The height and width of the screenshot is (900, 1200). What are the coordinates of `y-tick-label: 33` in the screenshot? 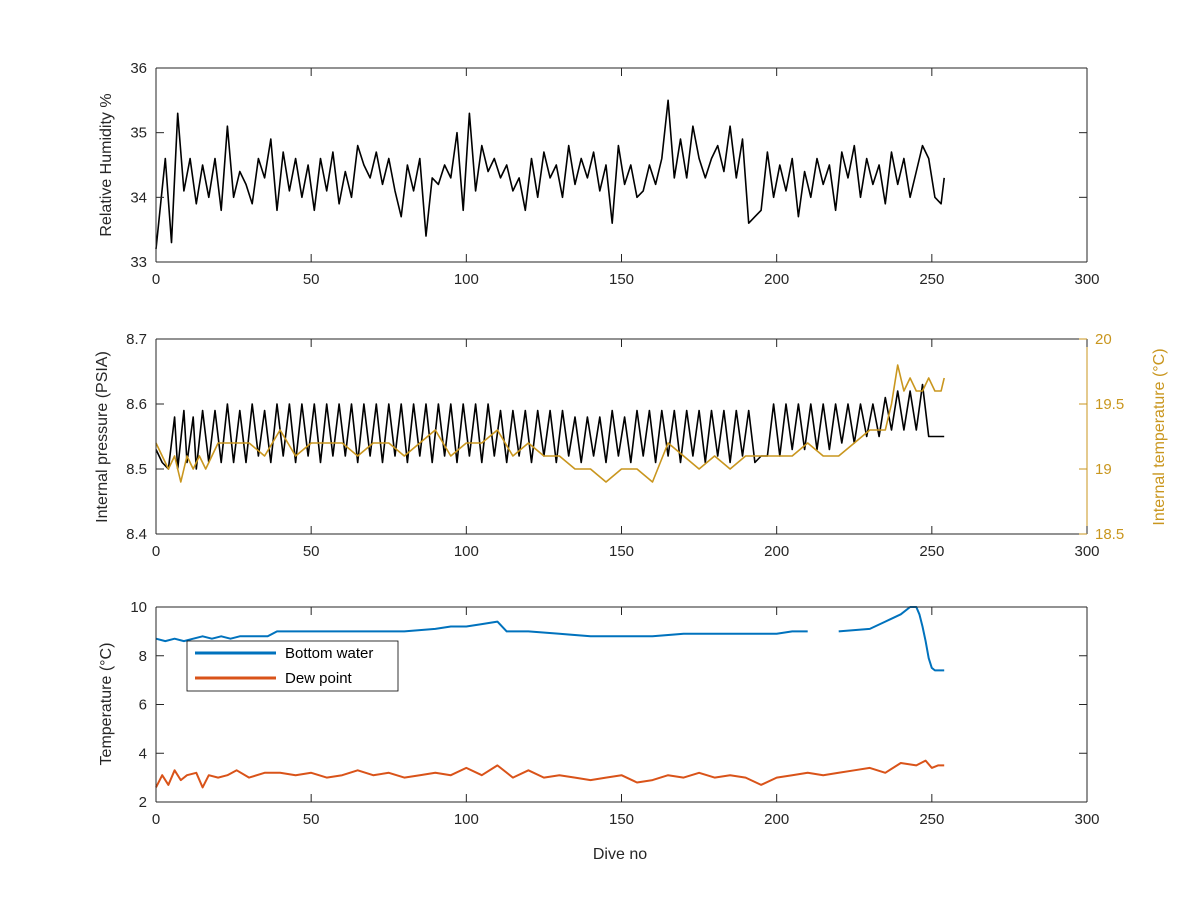 It's located at (138, 262).